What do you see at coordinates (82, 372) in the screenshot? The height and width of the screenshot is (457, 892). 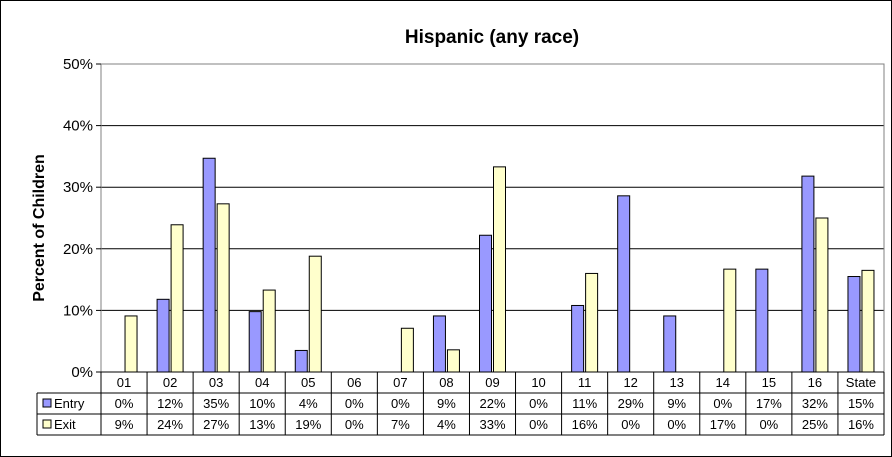 I see `y-tick-label: 0%` at bounding box center [82, 372].